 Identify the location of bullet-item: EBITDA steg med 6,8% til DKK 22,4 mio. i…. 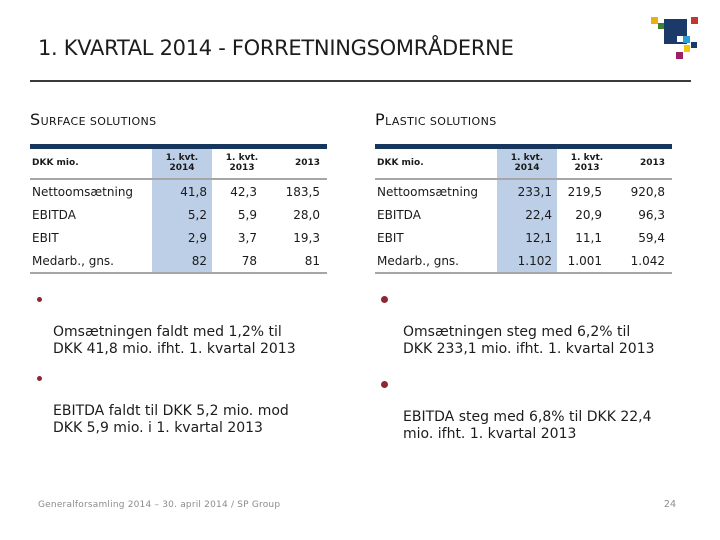
(544, 409).